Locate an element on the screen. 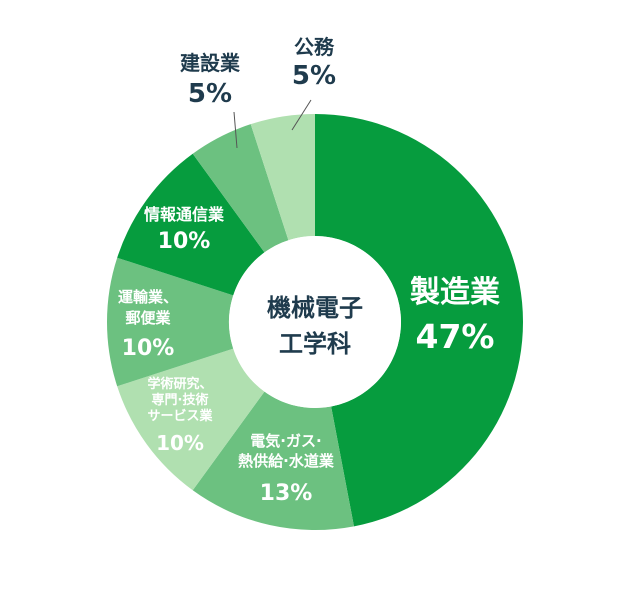 This screenshot has height=616, width=617. slice-name: 郵便業 is located at coordinates (148, 318).